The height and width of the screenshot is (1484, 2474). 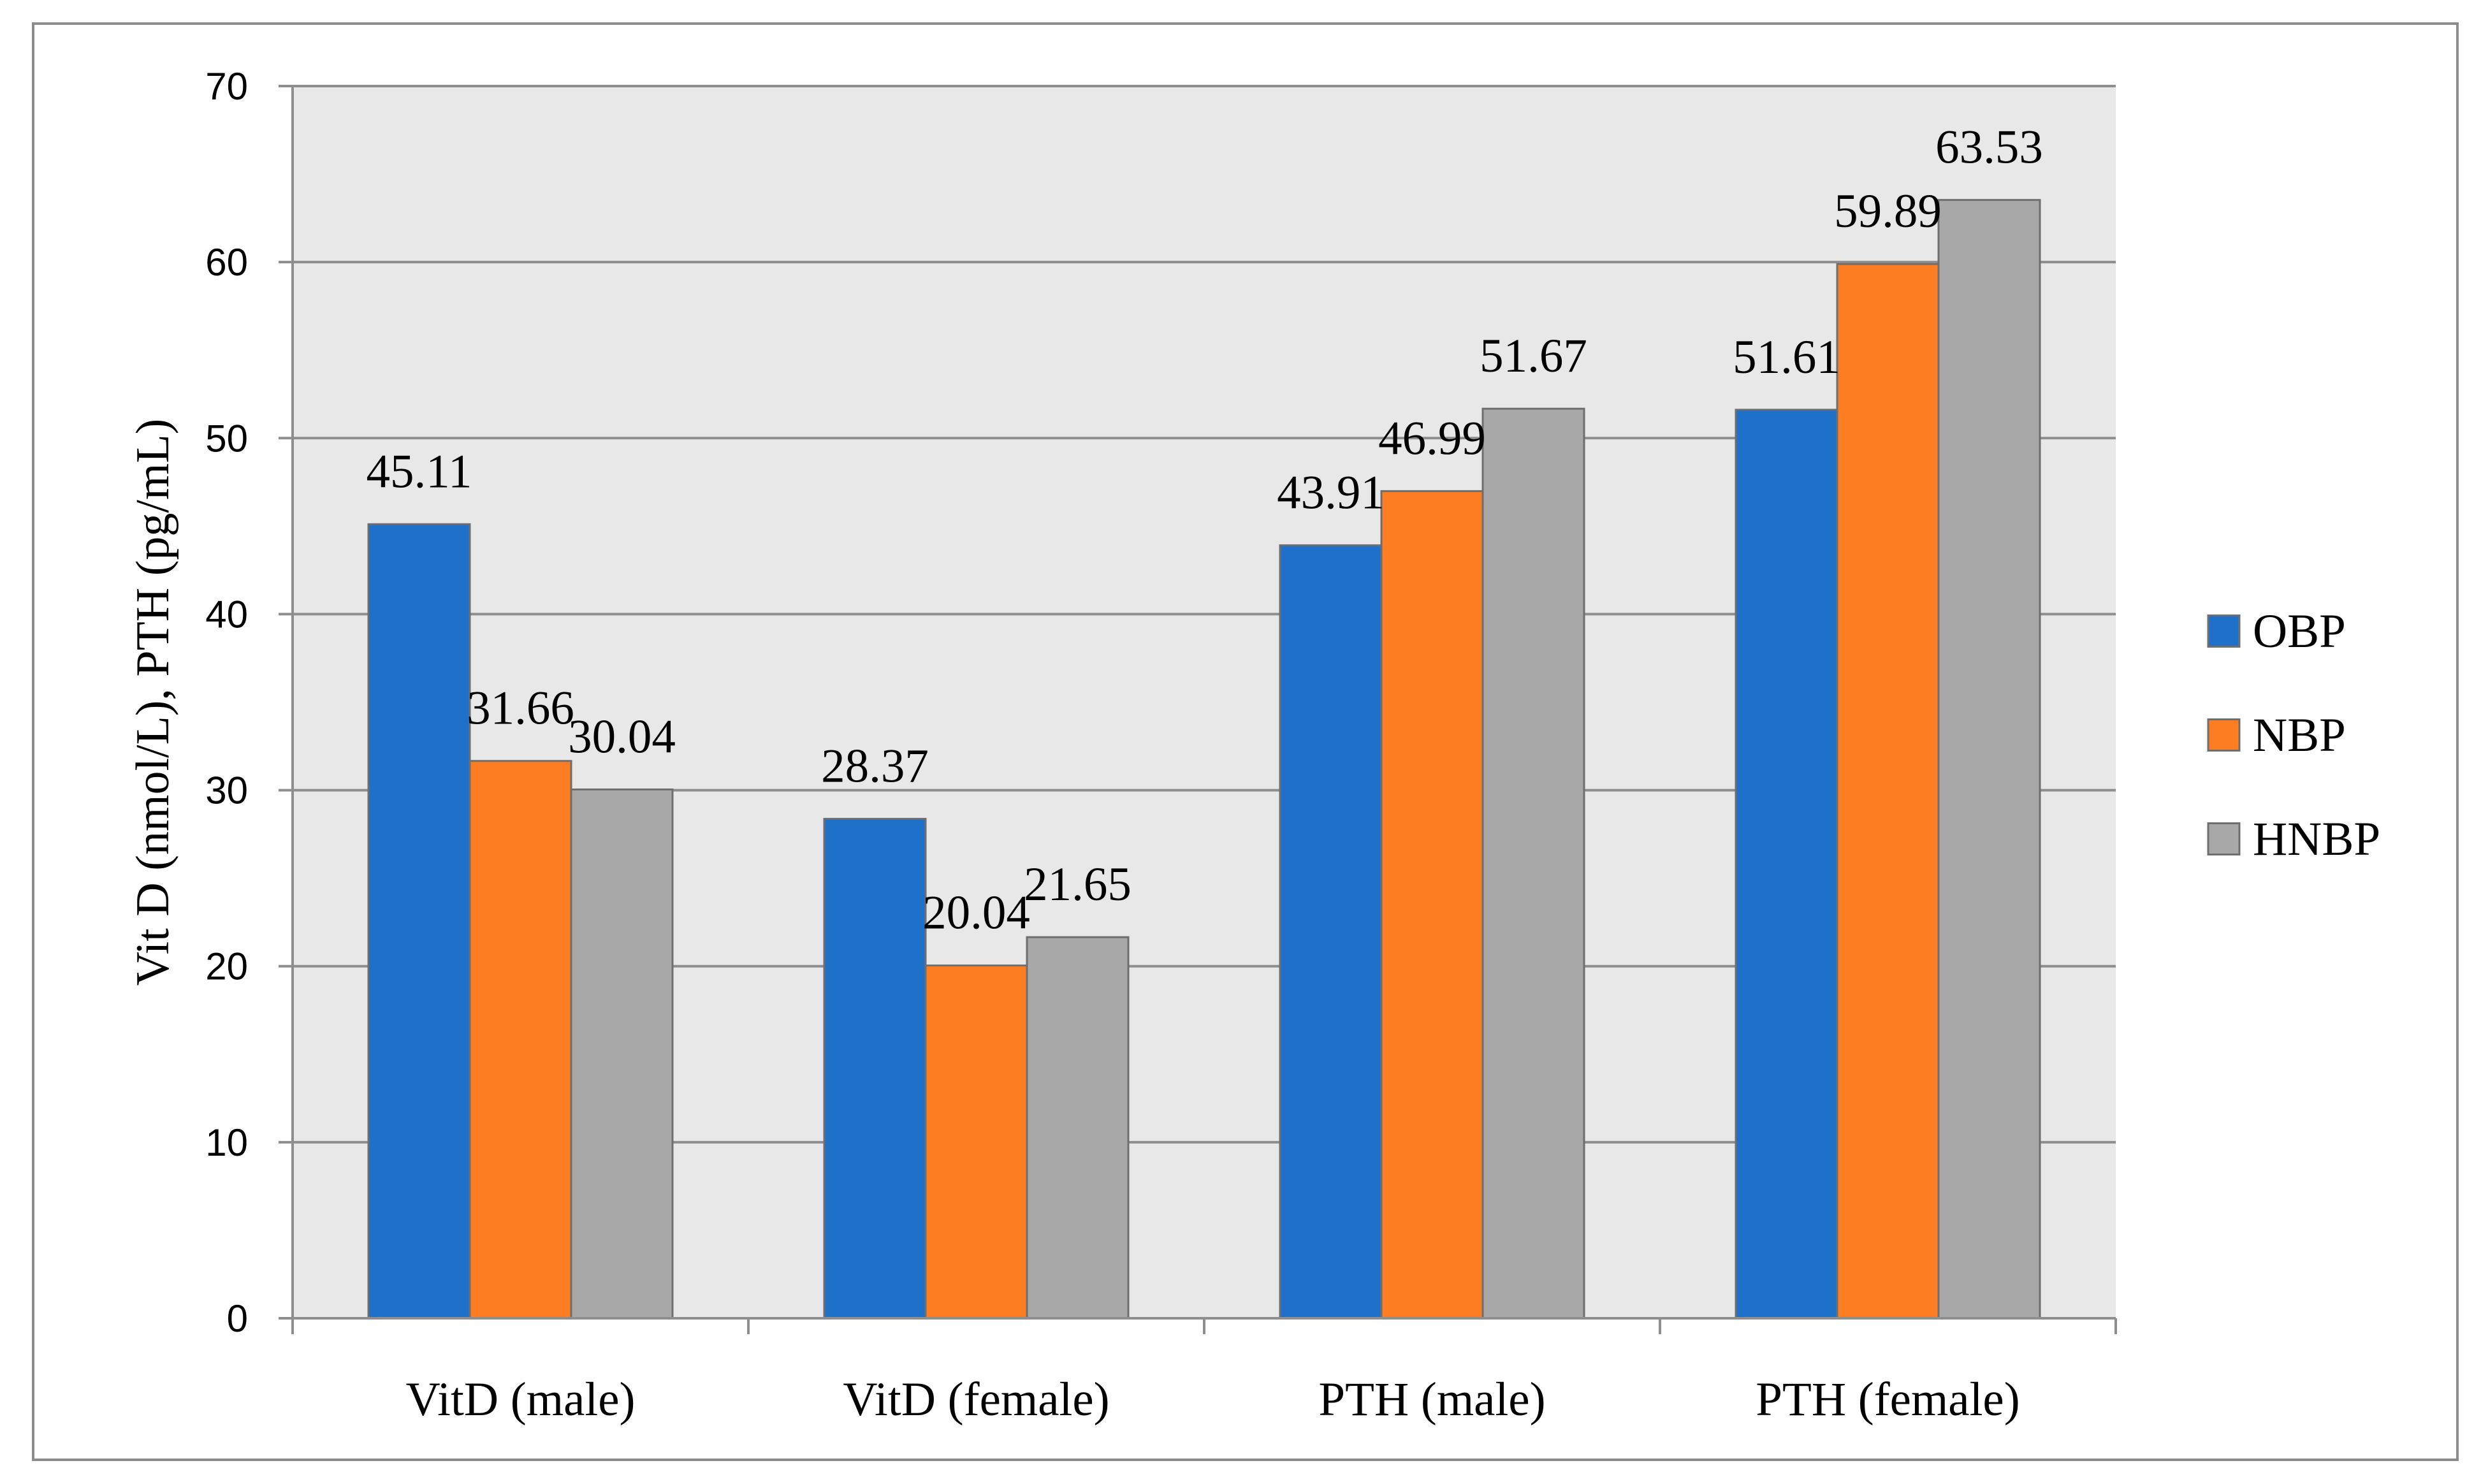 What do you see at coordinates (226, 614) in the screenshot?
I see `y-tick-label: 40` at bounding box center [226, 614].